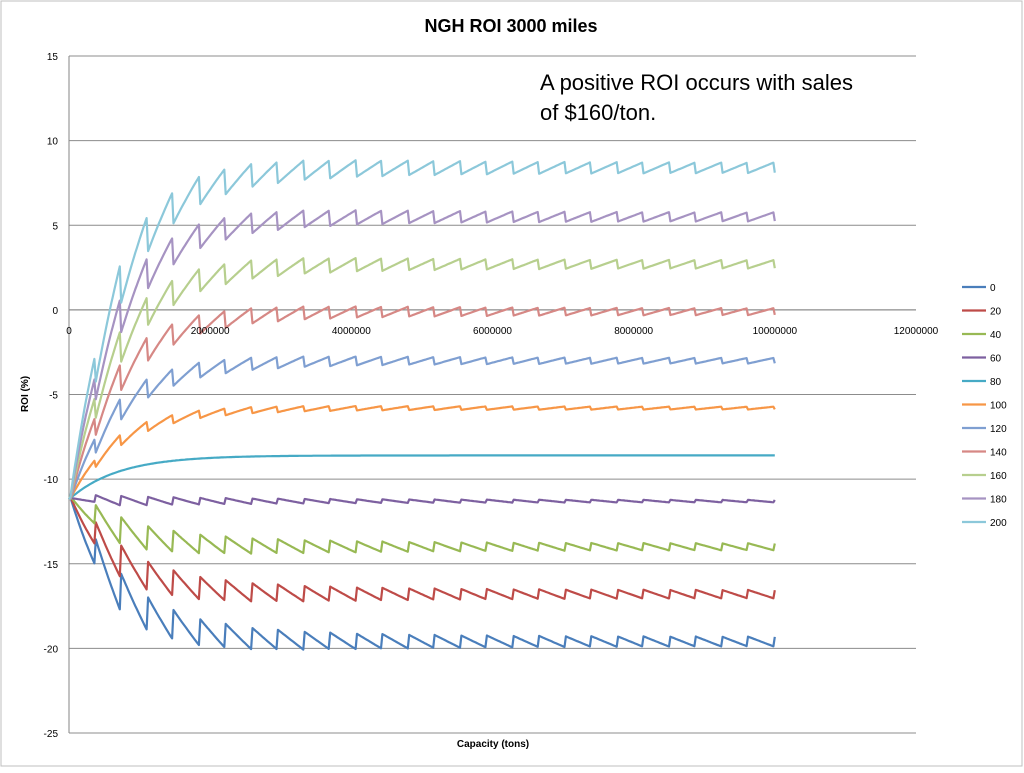 The image size is (1024, 773). Describe the element at coordinates (984, 406) in the screenshot. I see `legend: 0 20 40 60 80 100 120 140 160 180 200` at that location.